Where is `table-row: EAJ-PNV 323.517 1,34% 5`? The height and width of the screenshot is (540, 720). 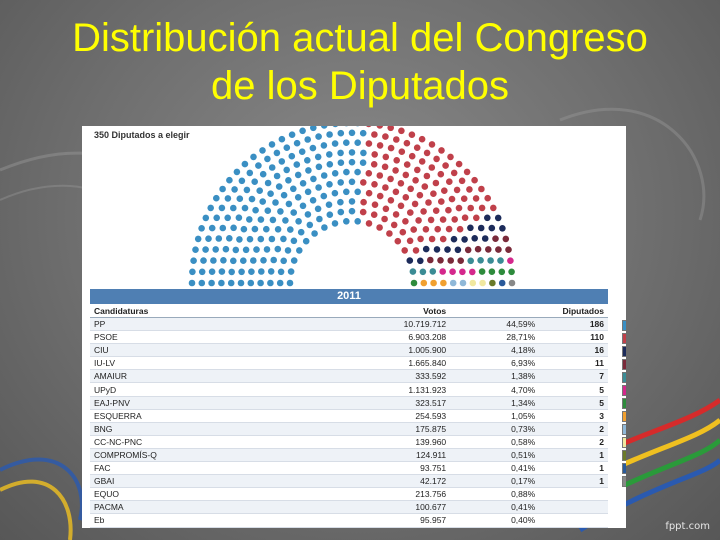
table-row: EAJ-PNV 323.517 1,34% 5 is located at coordinates (349, 403).